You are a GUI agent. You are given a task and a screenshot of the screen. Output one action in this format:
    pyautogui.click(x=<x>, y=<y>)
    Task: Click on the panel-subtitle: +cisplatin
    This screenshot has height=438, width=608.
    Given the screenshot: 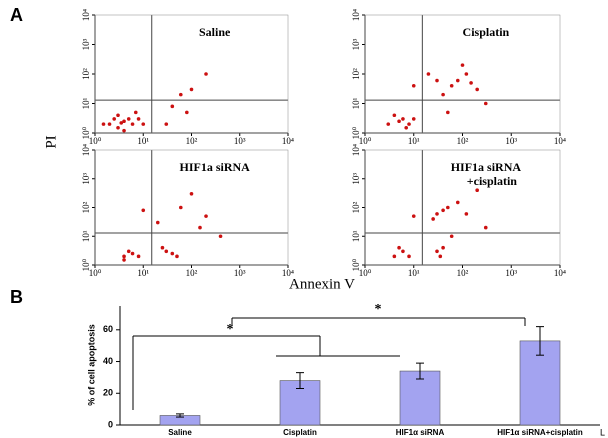 What is the action you would take?
    pyautogui.click(x=492, y=181)
    